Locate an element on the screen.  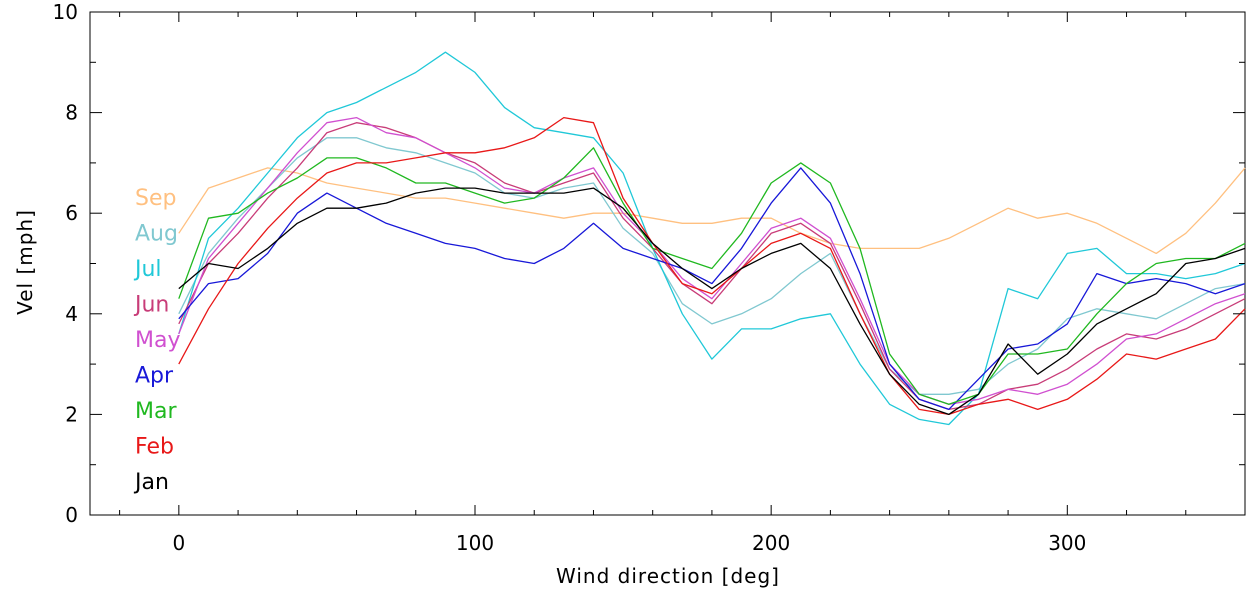
legend-entry-may: May is located at coordinates (157, 340).